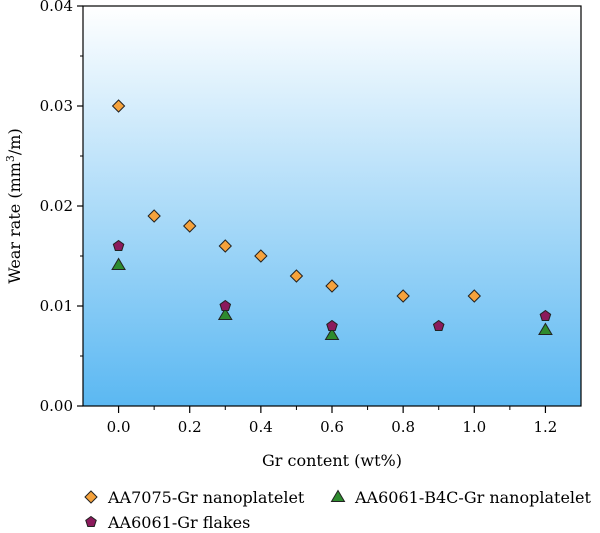 Image resolution: width=600 pixels, height=533 pixels. I want to click on legend-label: AA6061-Gr flakes, so click(178, 522).